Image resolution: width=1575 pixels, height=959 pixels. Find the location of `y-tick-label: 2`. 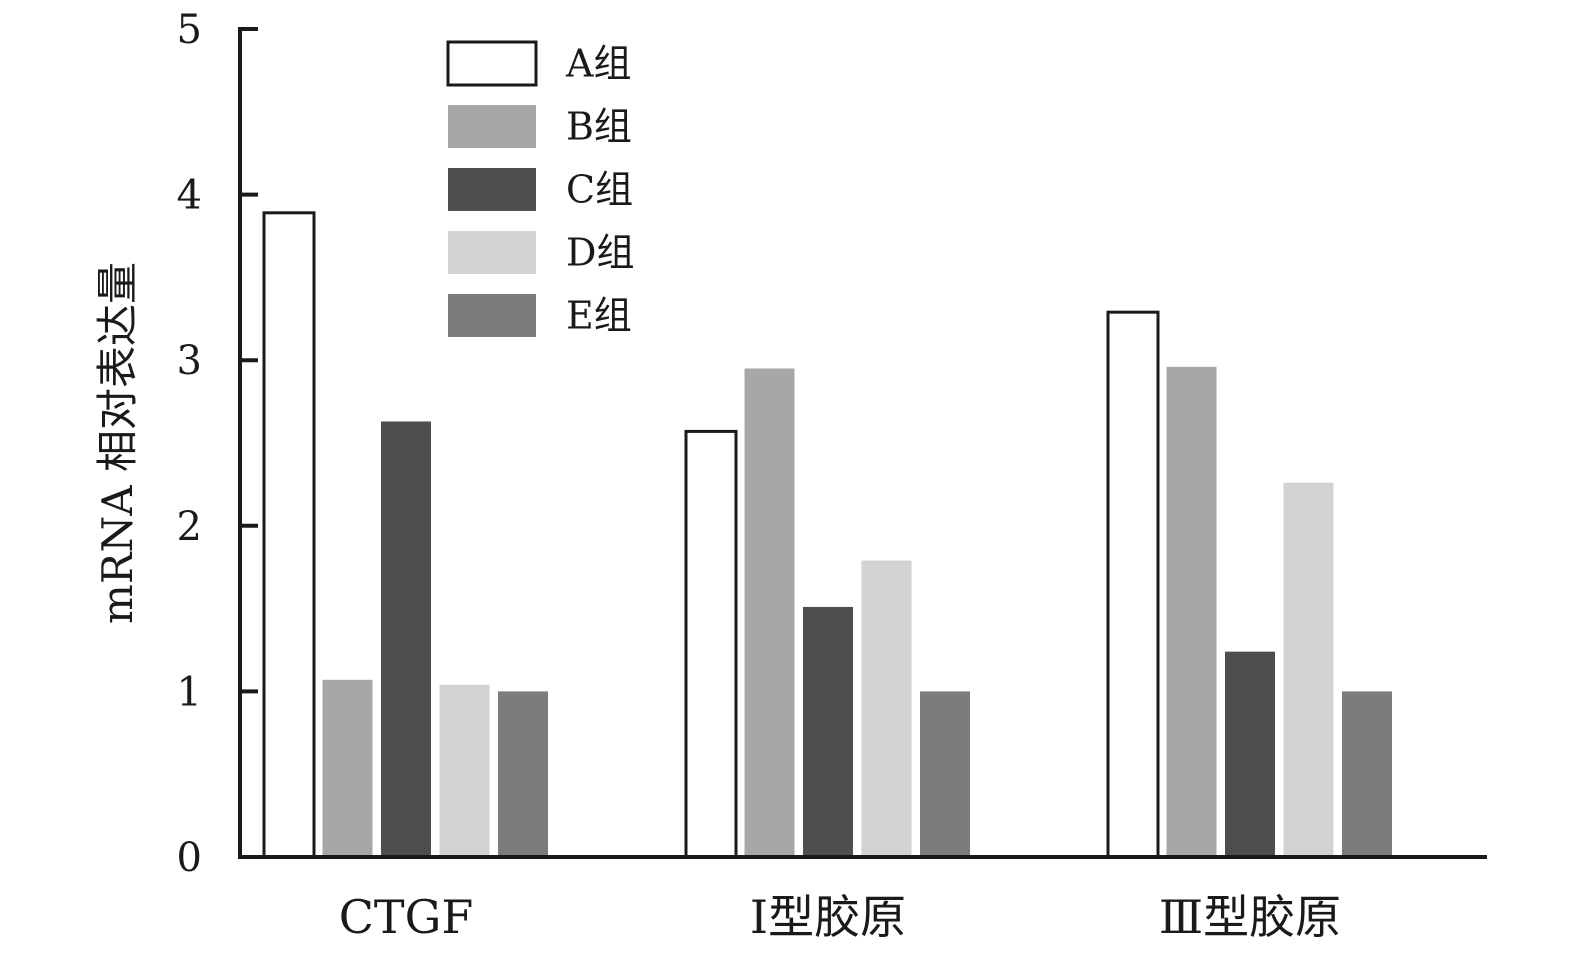

y-tick-label: 2 is located at coordinates (189, 527).